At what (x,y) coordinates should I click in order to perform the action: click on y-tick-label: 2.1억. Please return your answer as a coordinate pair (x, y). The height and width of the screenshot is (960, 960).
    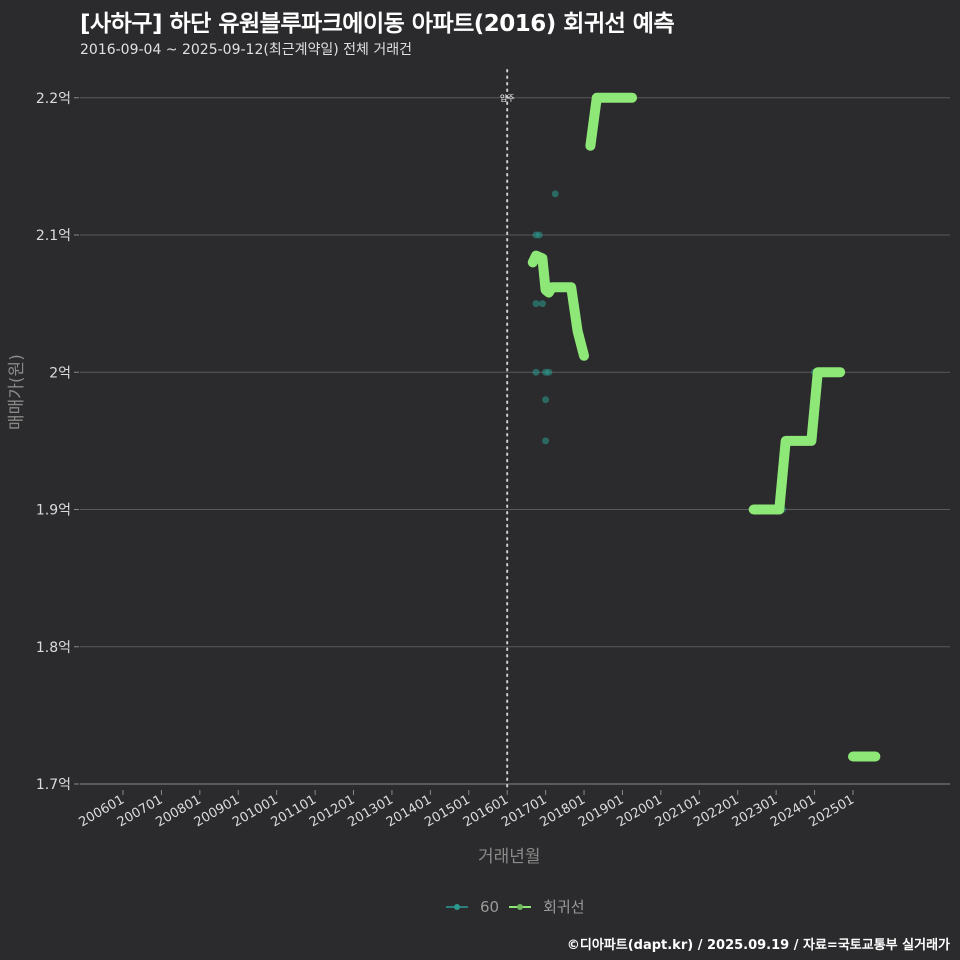
    Looking at the image, I should click on (53, 236).